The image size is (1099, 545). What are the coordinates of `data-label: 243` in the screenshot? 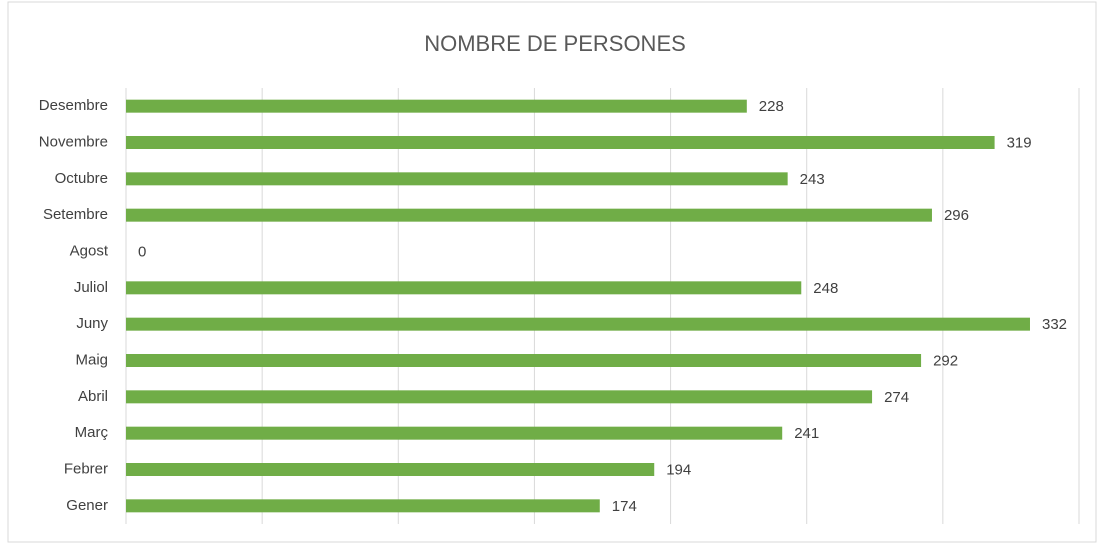 It's located at (812, 179).